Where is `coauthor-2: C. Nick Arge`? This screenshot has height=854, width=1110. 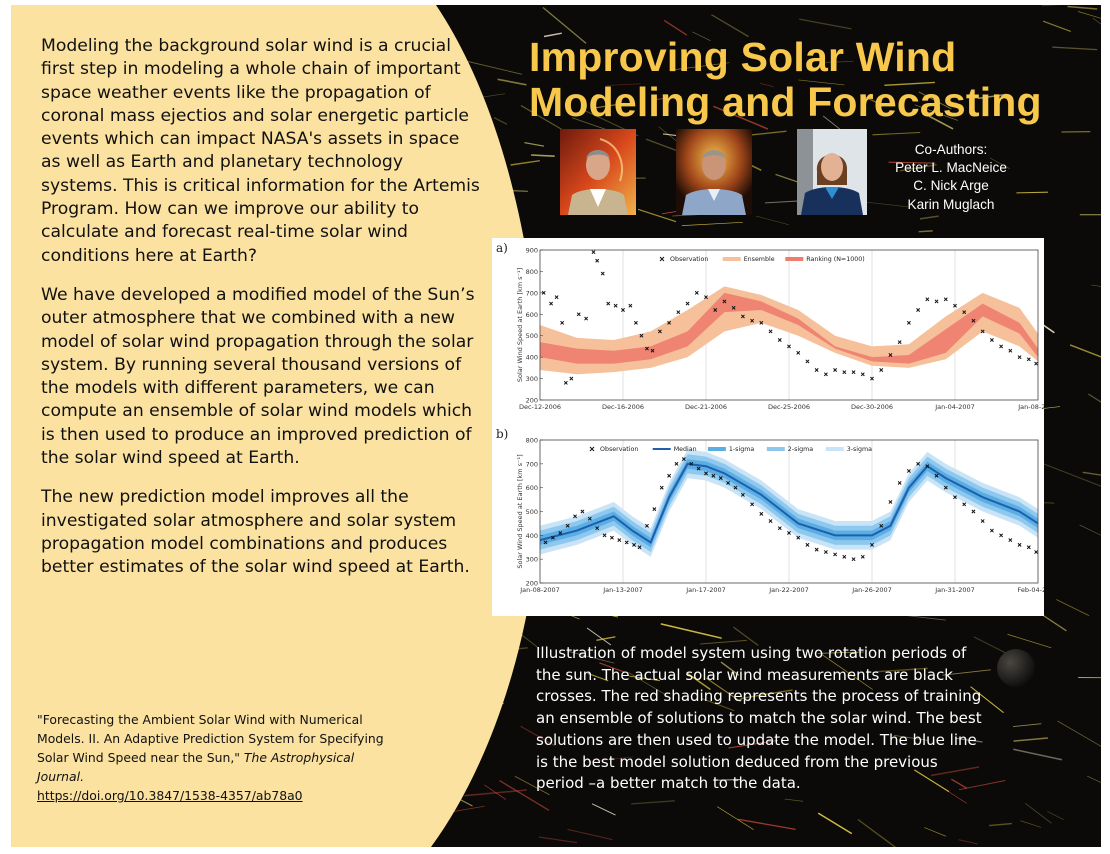
coauthor-2: C. Nick Arge is located at coordinates (951, 186).